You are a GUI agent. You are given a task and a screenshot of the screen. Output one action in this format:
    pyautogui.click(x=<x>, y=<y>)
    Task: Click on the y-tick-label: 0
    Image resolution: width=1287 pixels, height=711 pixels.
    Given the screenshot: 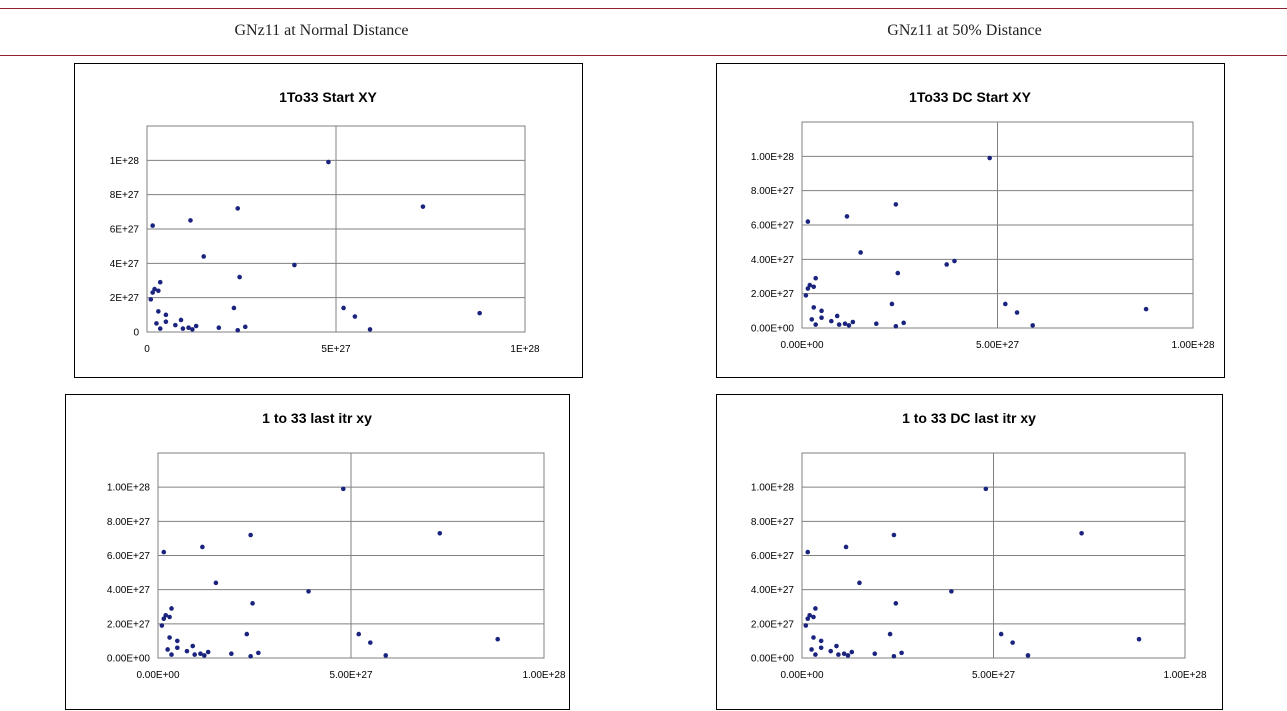 What is the action you would take?
    pyautogui.click(x=136, y=333)
    